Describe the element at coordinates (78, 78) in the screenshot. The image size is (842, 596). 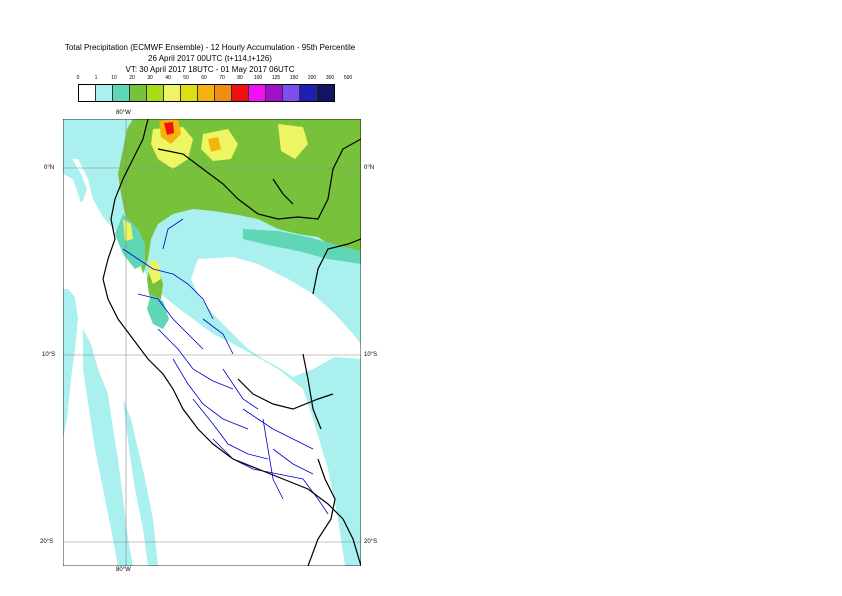
I see `legend-tick-0: 0` at that location.